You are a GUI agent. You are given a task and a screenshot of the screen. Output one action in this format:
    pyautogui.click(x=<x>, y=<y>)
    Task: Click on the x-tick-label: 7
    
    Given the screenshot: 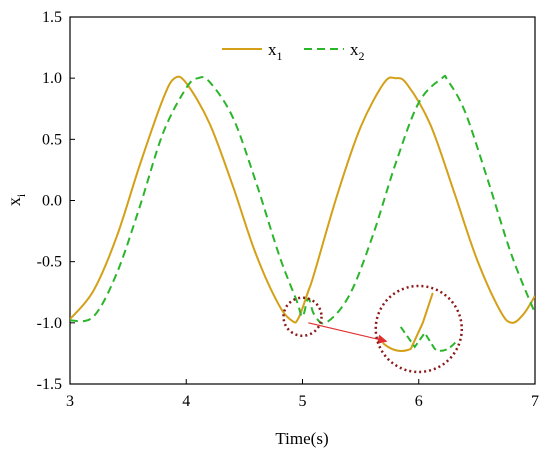 What is the action you would take?
    pyautogui.click(x=535, y=401)
    